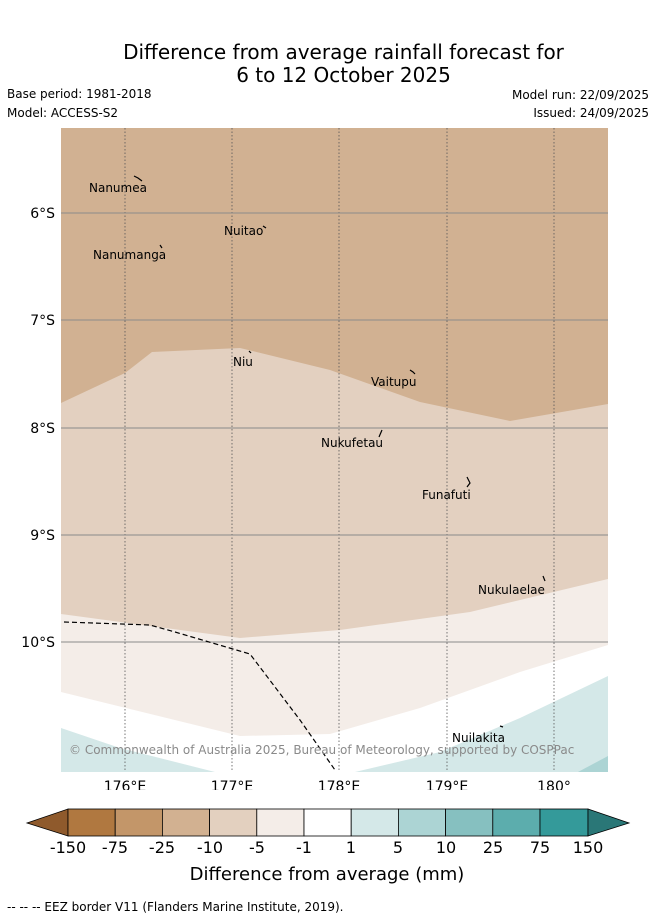 Image resolution: width=655 pixels, height=919 pixels. I want to click on label-niu: Niu, so click(243, 362).